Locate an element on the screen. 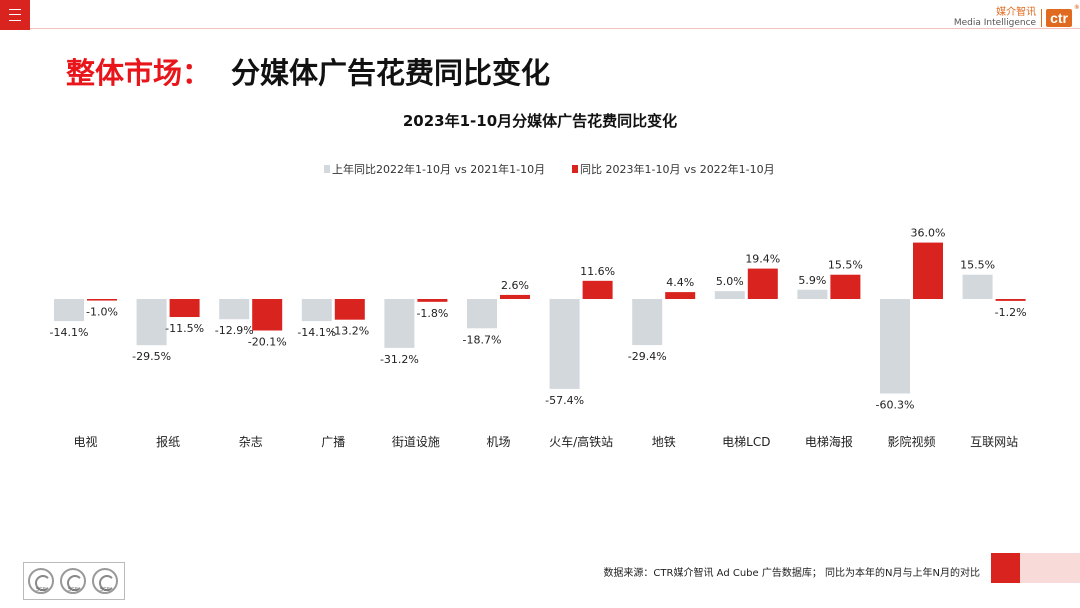 The height and width of the screenshot is (608, 1080). menu-button is located at coordinates (15, 15).